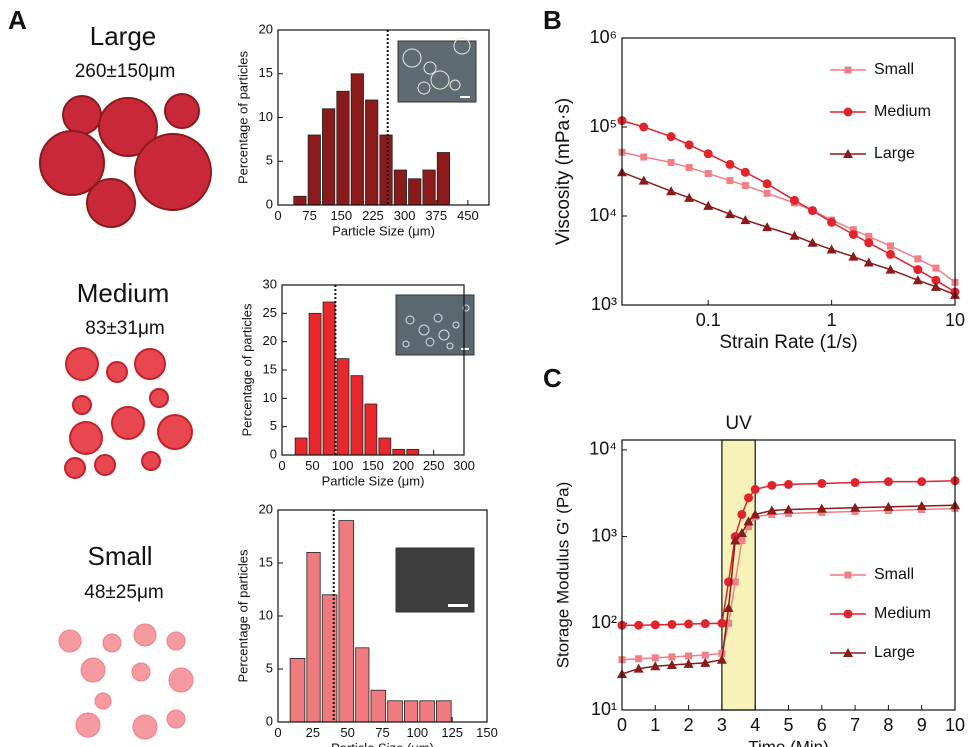 This screenshot has height=747, width=968. What do you see at coordinates (270, 312) in the screenshot?
I see `y-tick-label: 25` at bounding box center [270, 312].